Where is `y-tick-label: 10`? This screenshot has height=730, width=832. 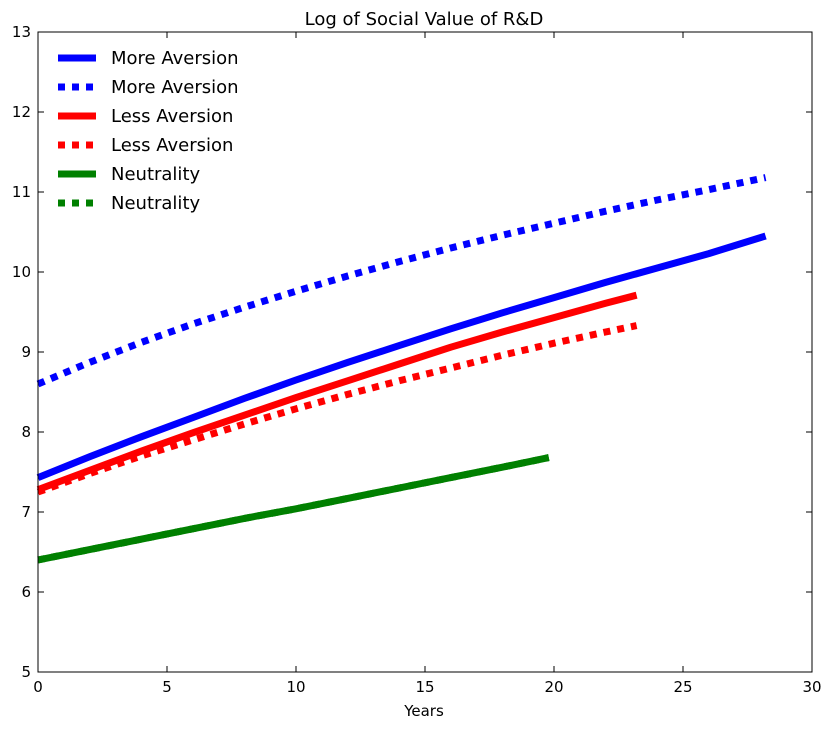
y-tick-label: 10 is located at coordinates (21, 272).